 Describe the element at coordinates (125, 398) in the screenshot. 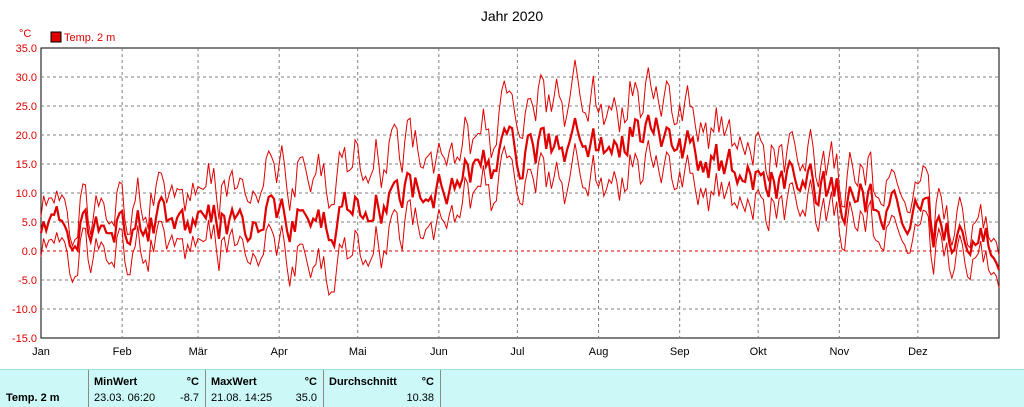

I see `min-datetime: 23.03. 06:20` at that location.